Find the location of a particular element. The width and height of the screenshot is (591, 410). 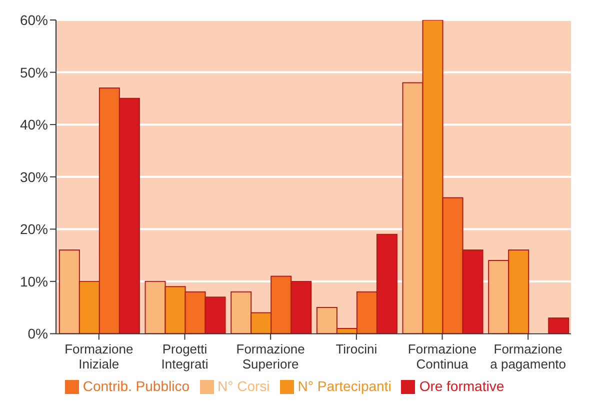

bar is located at coordinates (559, 326).